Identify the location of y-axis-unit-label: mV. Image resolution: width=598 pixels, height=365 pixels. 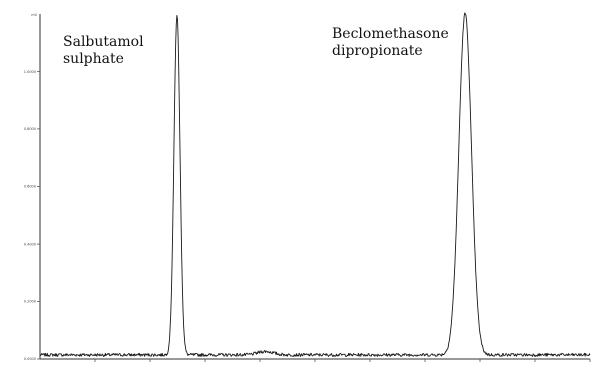
(34, 15).